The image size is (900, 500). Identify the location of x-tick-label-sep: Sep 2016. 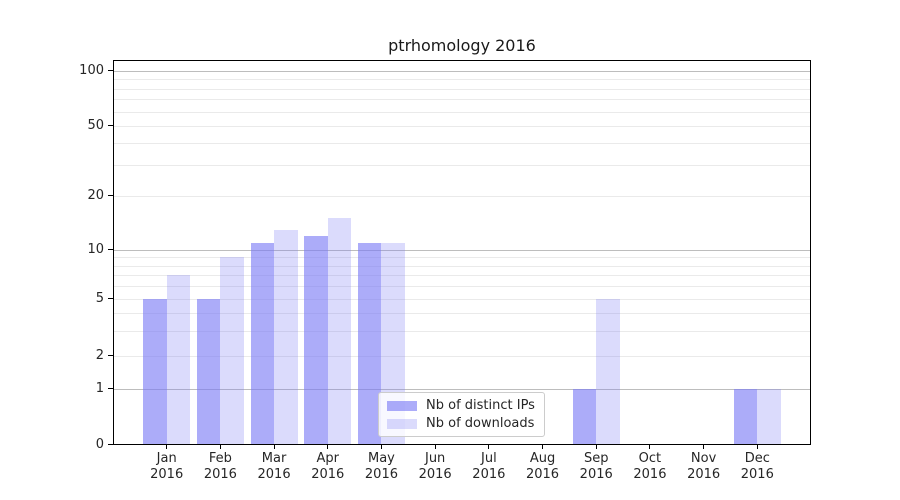
(596, 466).